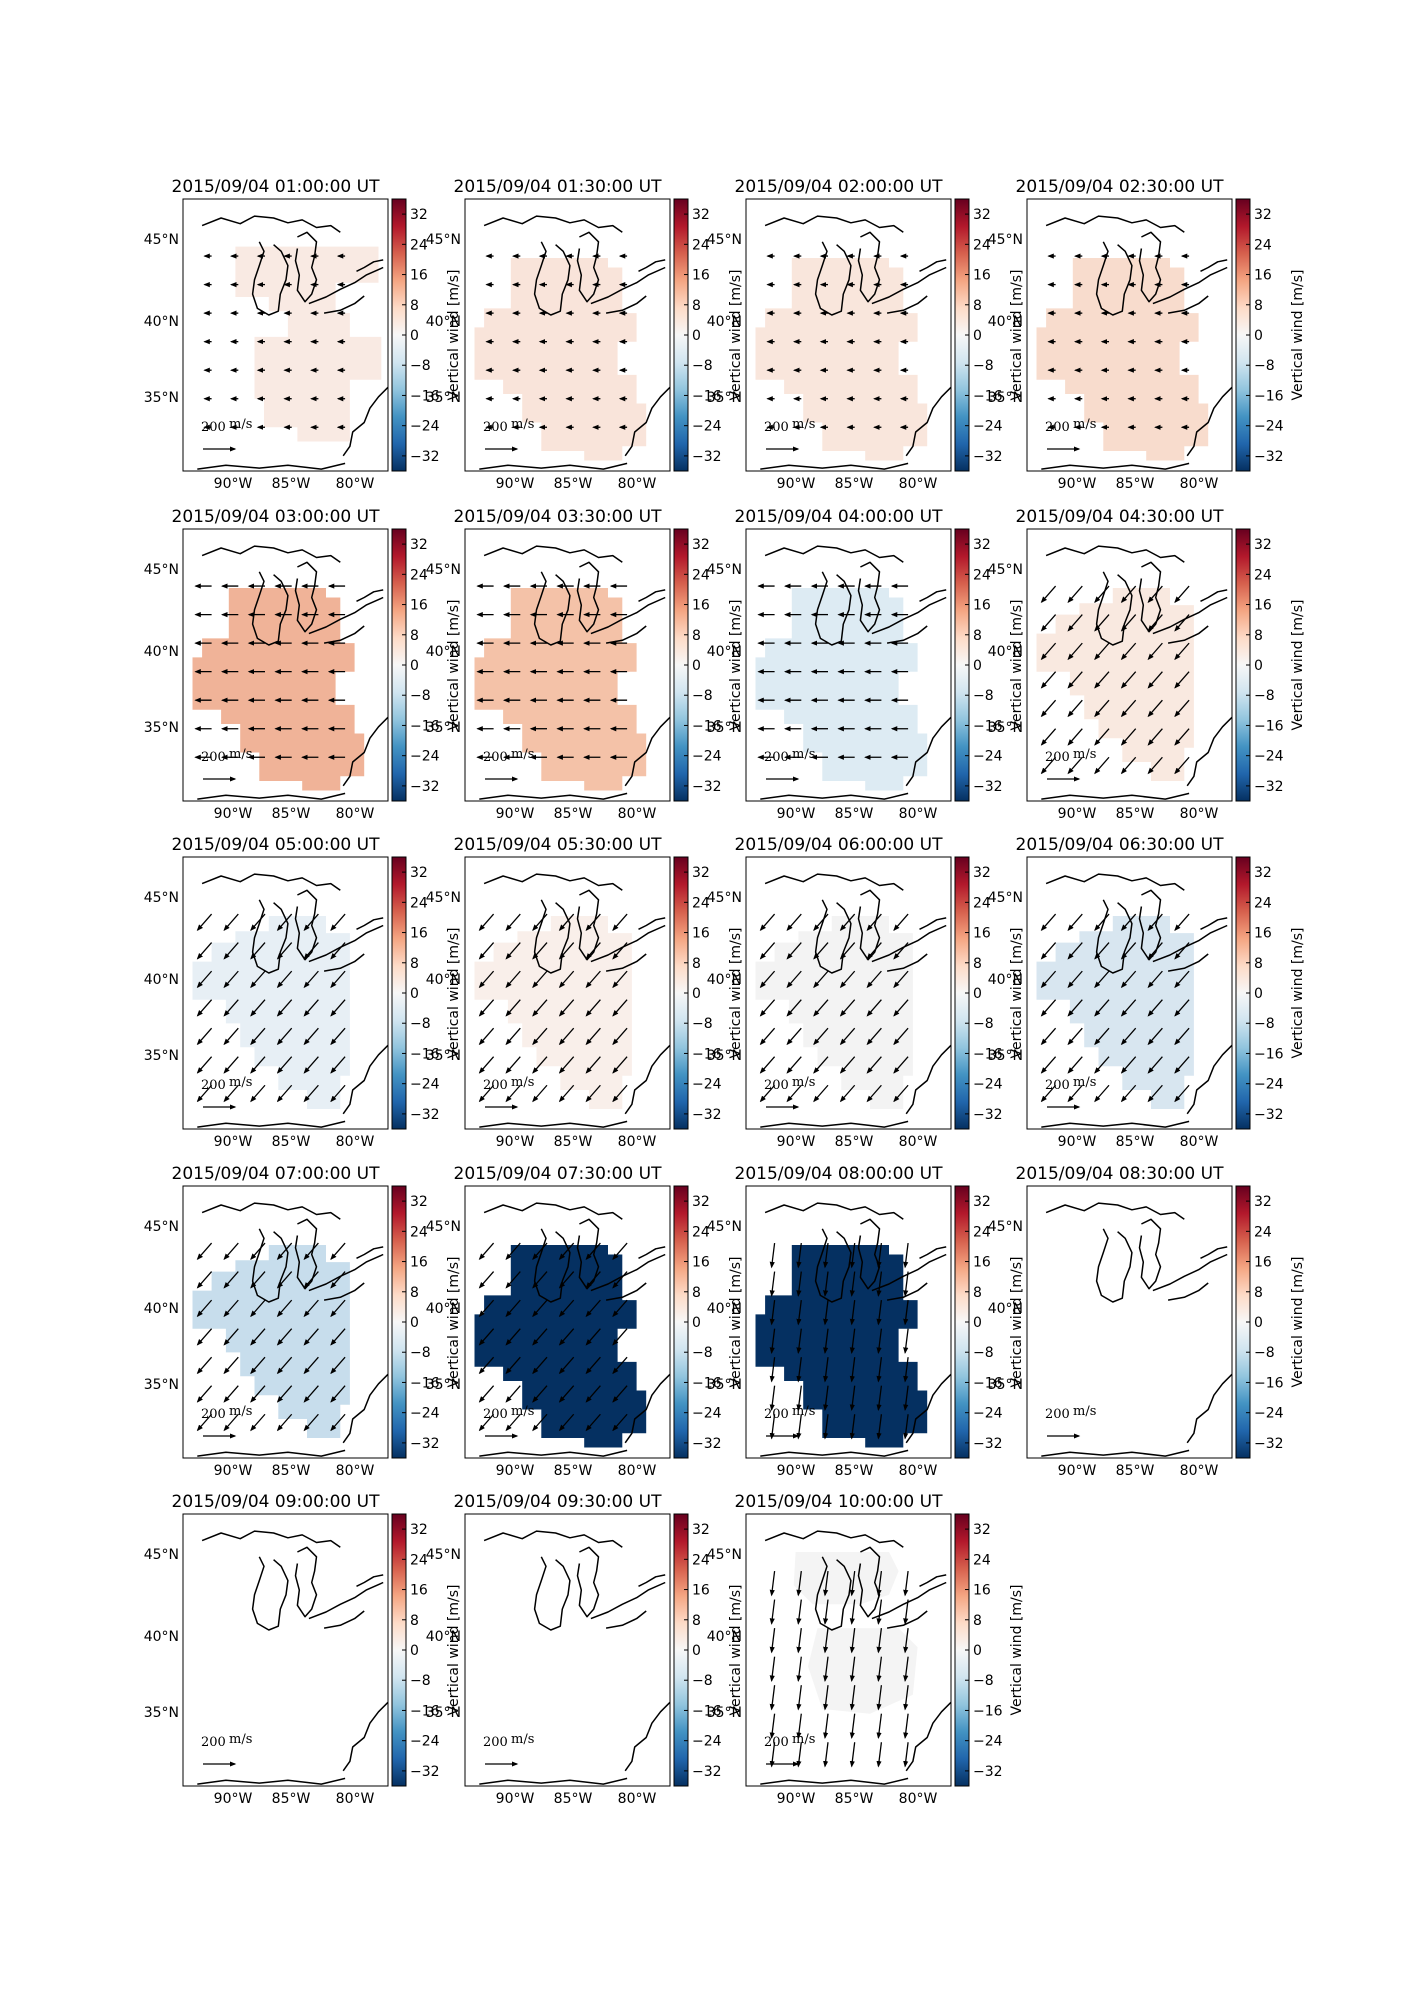 This screenshot has height=2014, width=1410. What do you see at coordinates (419, 1202) in the screenshot?
I see `colorbar-tick-label: 32` at bounding box center [419, 1202].